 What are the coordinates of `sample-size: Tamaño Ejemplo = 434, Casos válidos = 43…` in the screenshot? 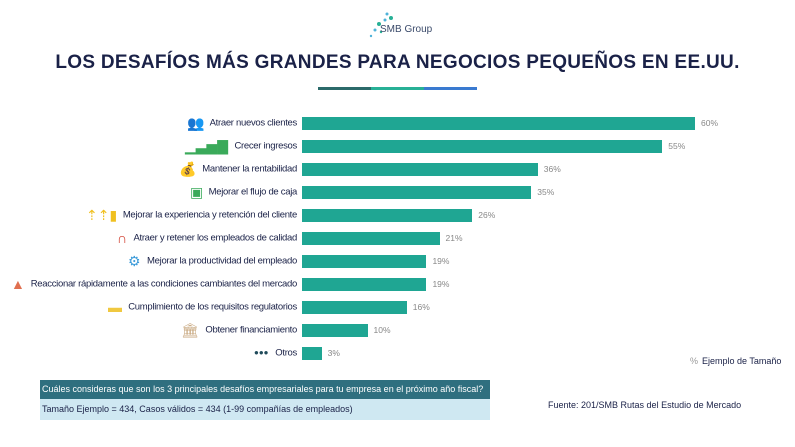 It's located at (265, 409).